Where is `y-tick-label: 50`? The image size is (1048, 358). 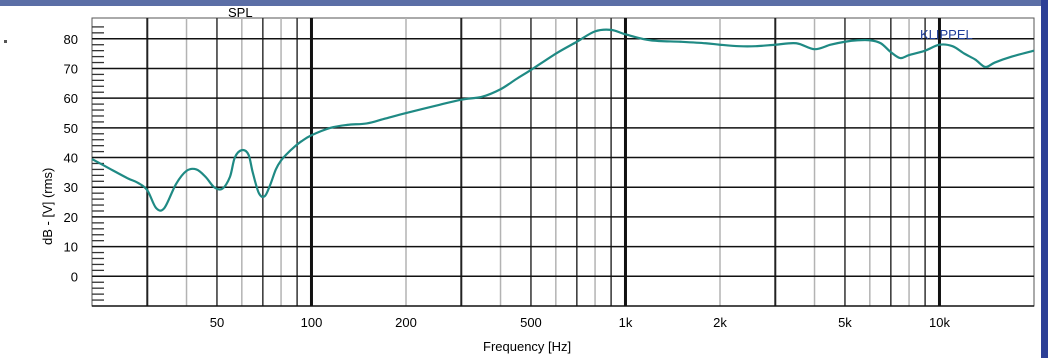
y-tick-label: 50 is located at coordinates (71, 128).